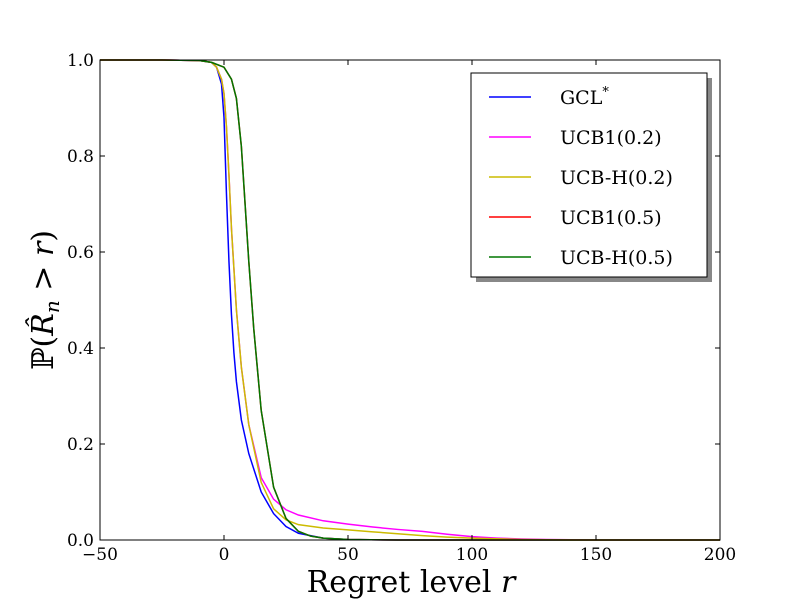  I want to click on legend-label-4: UCB-H(0.5), so click(616, 258).